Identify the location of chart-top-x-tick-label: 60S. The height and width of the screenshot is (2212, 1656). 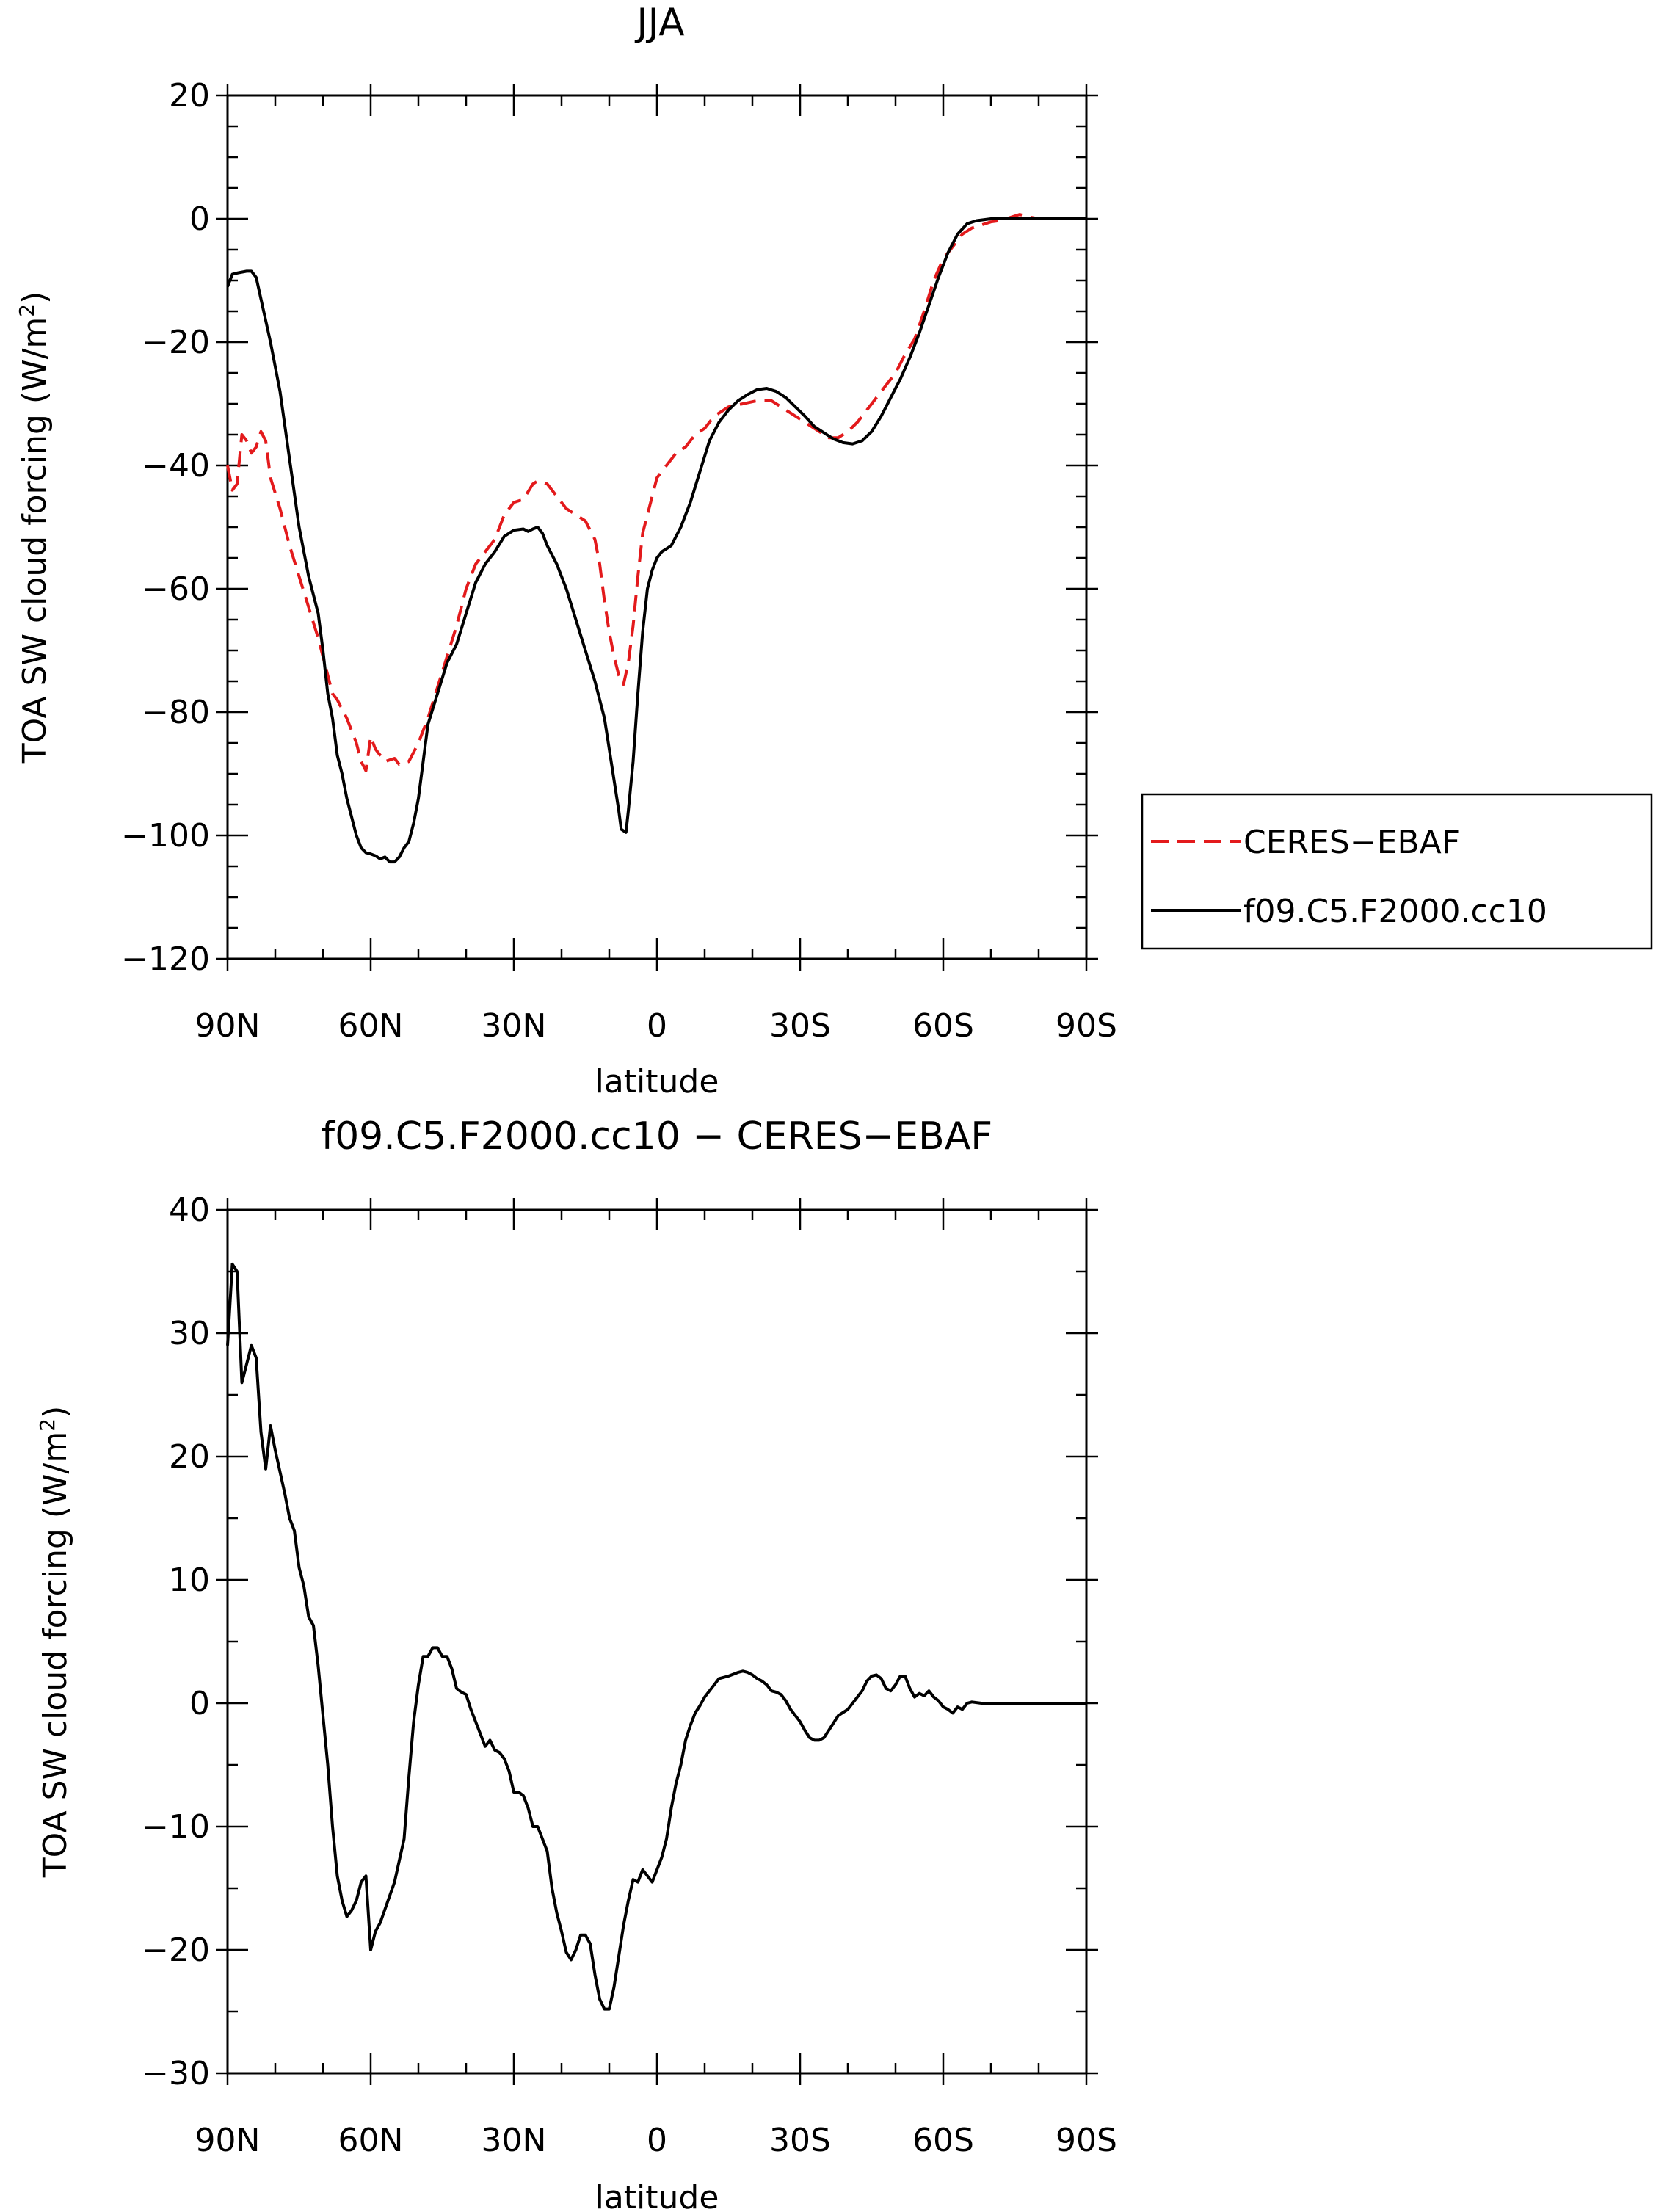
(943, 1026).